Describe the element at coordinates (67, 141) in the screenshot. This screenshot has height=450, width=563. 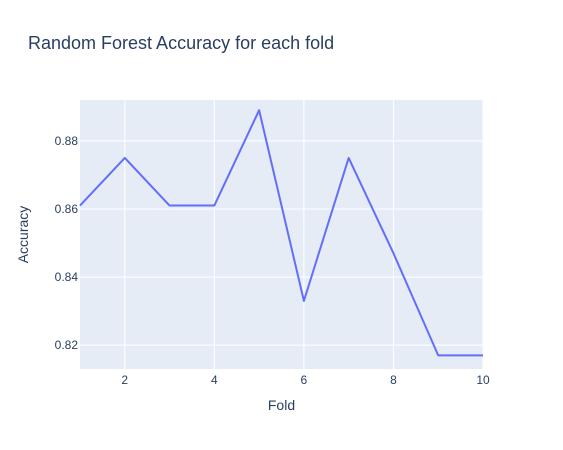
I see `y-tick-label: 0.88` at that location.